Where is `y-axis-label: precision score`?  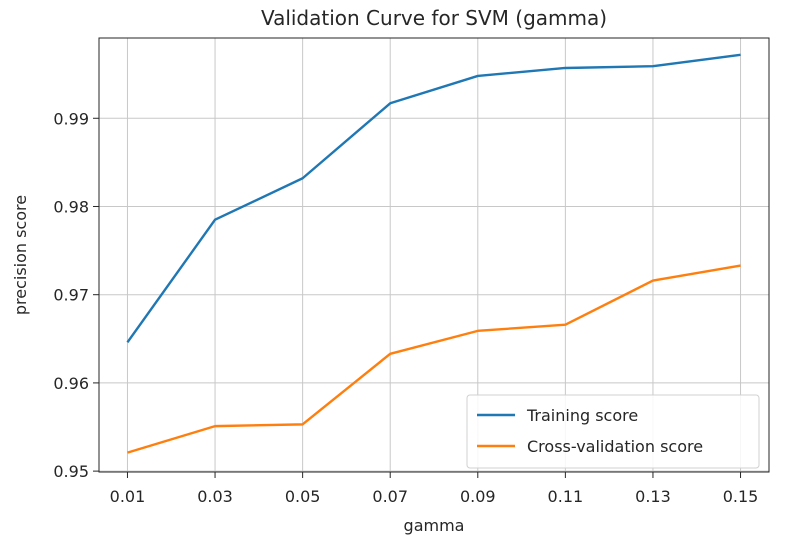 y-axis-label: precision score is located at coordinates (20, 255).